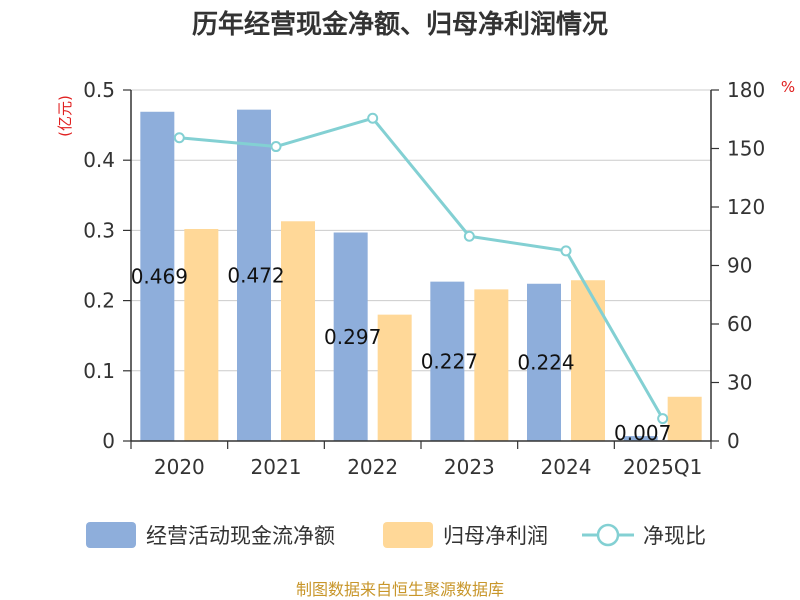 This screenshot has height=600, width=800. What do you see at coordinates (739, 266) in the screenshot?
I see `right-tick-label: 90` at bounding box center [739, 266].